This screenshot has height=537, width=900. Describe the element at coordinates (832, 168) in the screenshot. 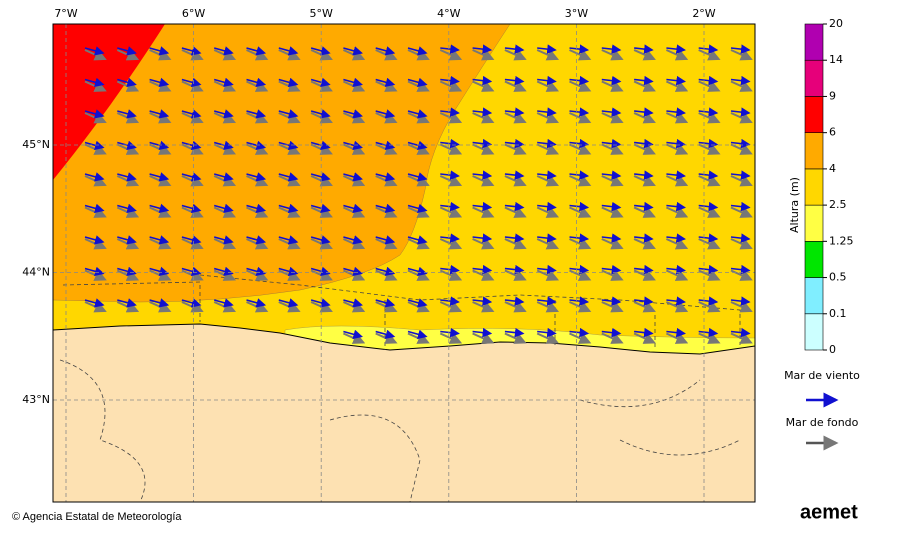

I see `colorbar-tick-label: 4` at that location.